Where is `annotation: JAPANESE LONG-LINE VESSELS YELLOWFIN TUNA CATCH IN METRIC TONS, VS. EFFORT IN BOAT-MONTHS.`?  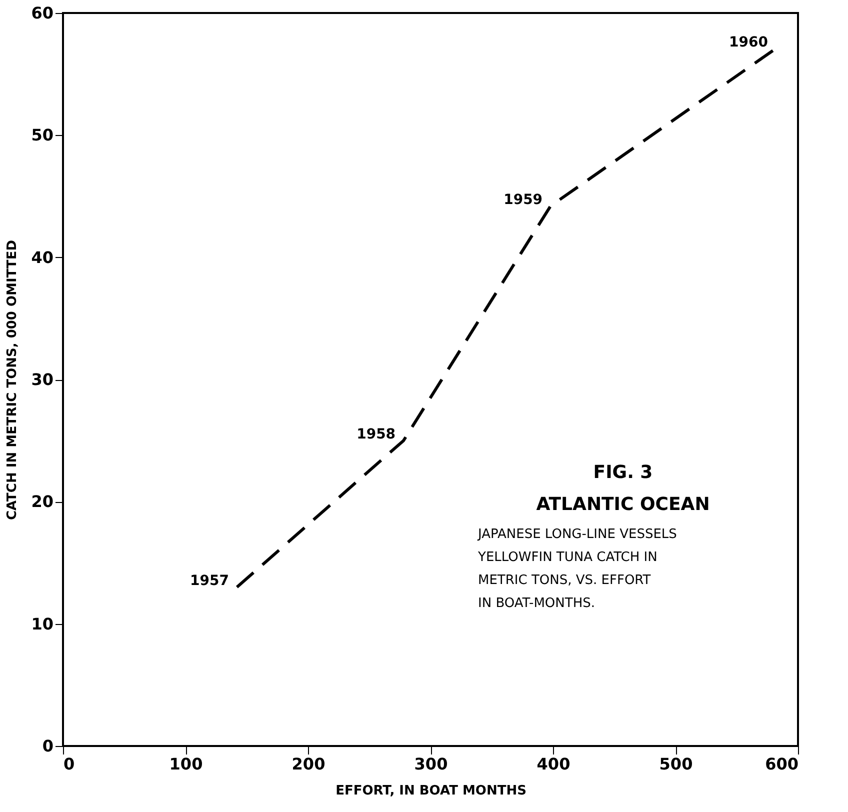
annotation: JAPANESE LONG-LINE VESSELS YELLOWFIN TUNA CATCH IN METRIC TONS, VS. EFFORT IN BOAT-MONTHS. is located at coordinates (577, 569).